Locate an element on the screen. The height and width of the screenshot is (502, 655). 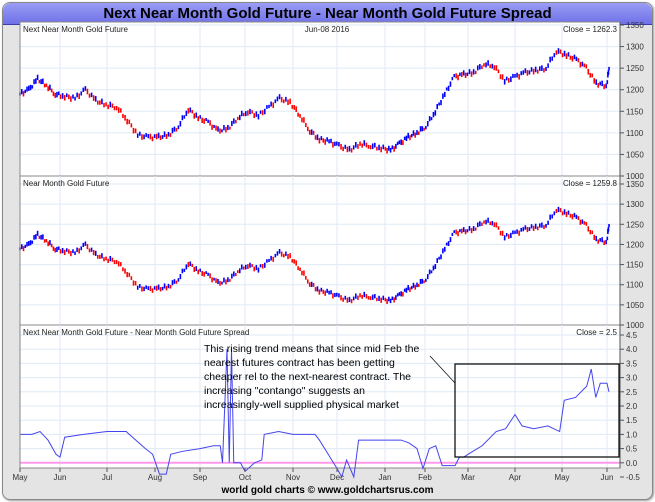
panel-title: Next Near Month Gold Future is located at coordinates (75, 29).